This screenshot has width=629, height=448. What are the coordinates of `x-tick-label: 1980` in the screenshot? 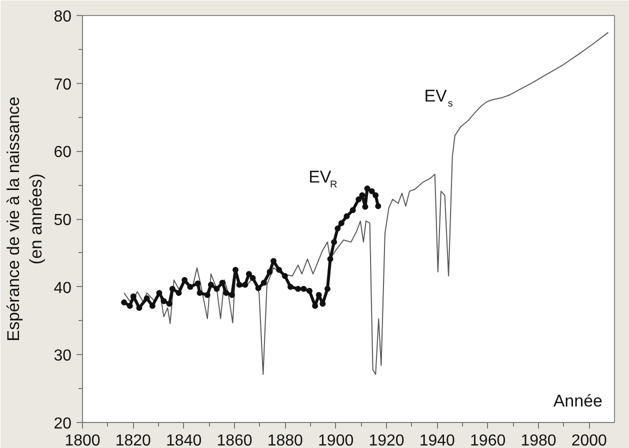 It's located at (538, 440).